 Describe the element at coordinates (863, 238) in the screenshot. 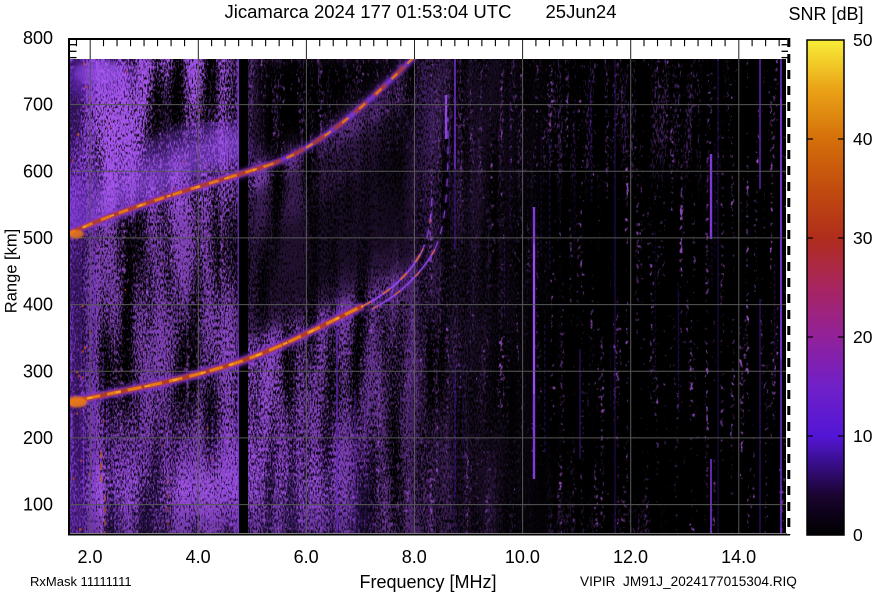

I see `svg-text: 30` at that location.